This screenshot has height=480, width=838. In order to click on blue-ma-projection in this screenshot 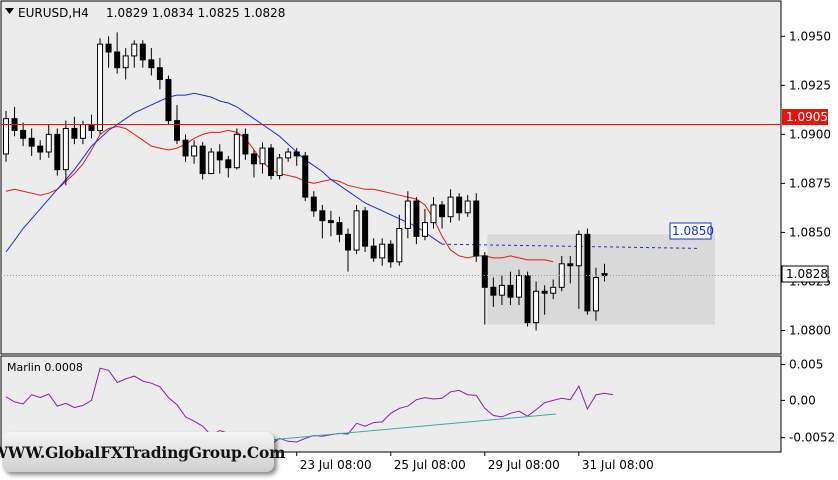, I will do `click(571, 246)`.